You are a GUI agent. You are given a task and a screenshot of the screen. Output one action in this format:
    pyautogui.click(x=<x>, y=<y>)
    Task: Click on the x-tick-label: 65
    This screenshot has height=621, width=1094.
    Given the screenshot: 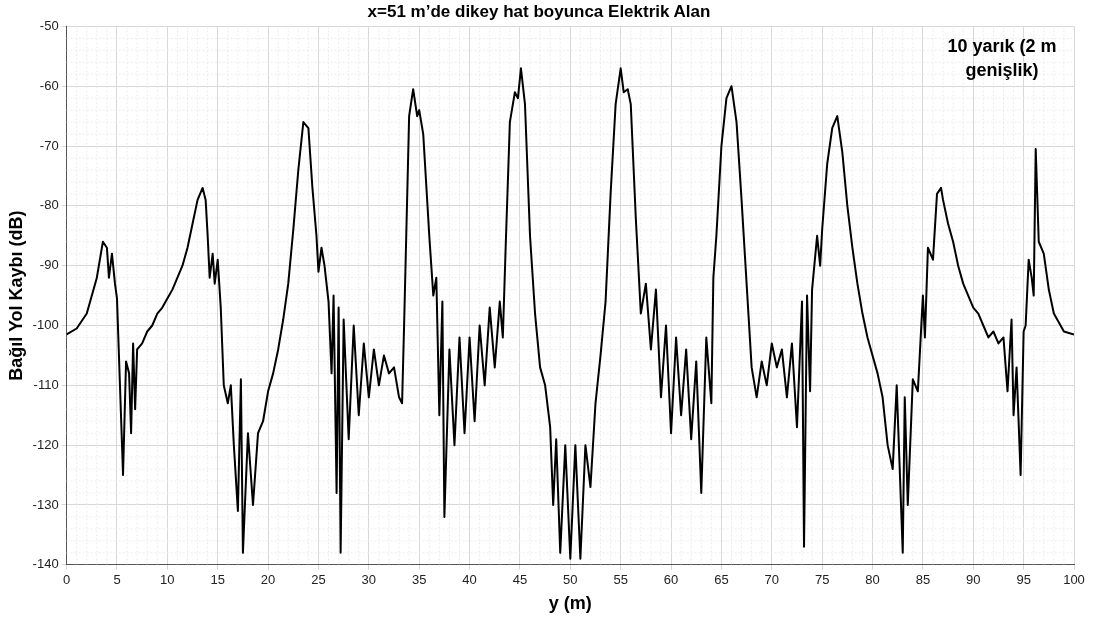 What is the action you would take?
    pyautogui.click(x=721, y=580)
    